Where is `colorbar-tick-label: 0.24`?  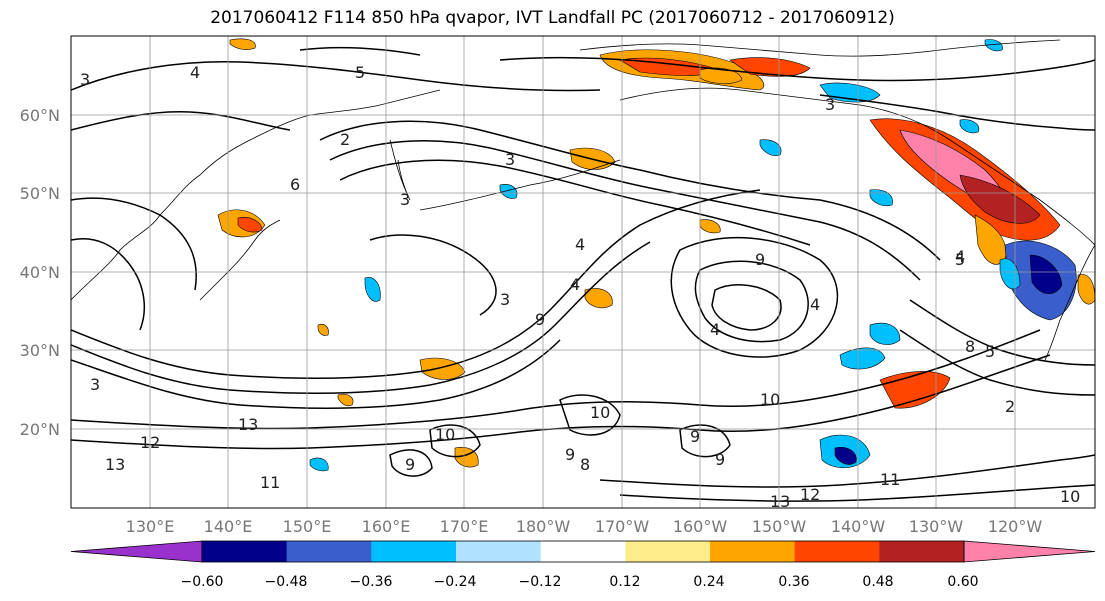
colorbar-tick-label: 0.24 is located at coordinates (708, 582).